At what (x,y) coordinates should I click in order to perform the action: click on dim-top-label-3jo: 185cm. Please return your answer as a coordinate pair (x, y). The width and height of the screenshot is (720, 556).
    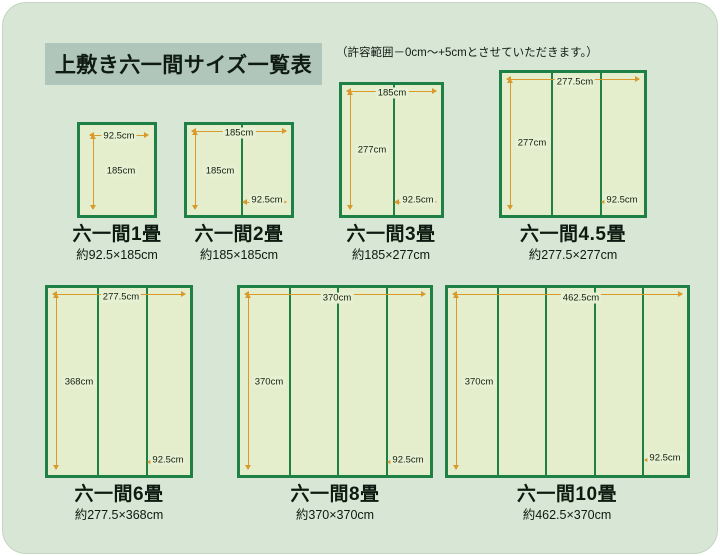
    Looking at the image, I should click on (392, 93).